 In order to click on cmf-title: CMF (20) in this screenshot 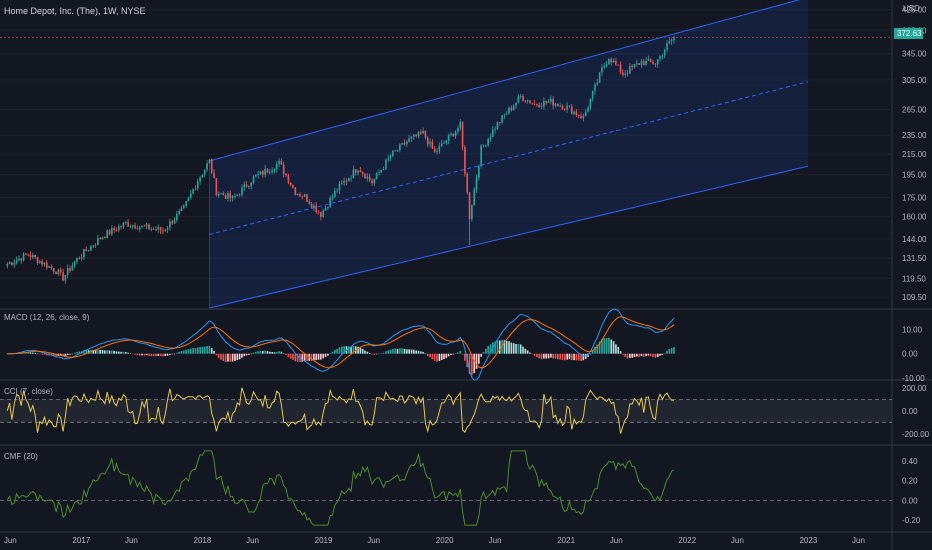, I will do `click(21, 456)`.